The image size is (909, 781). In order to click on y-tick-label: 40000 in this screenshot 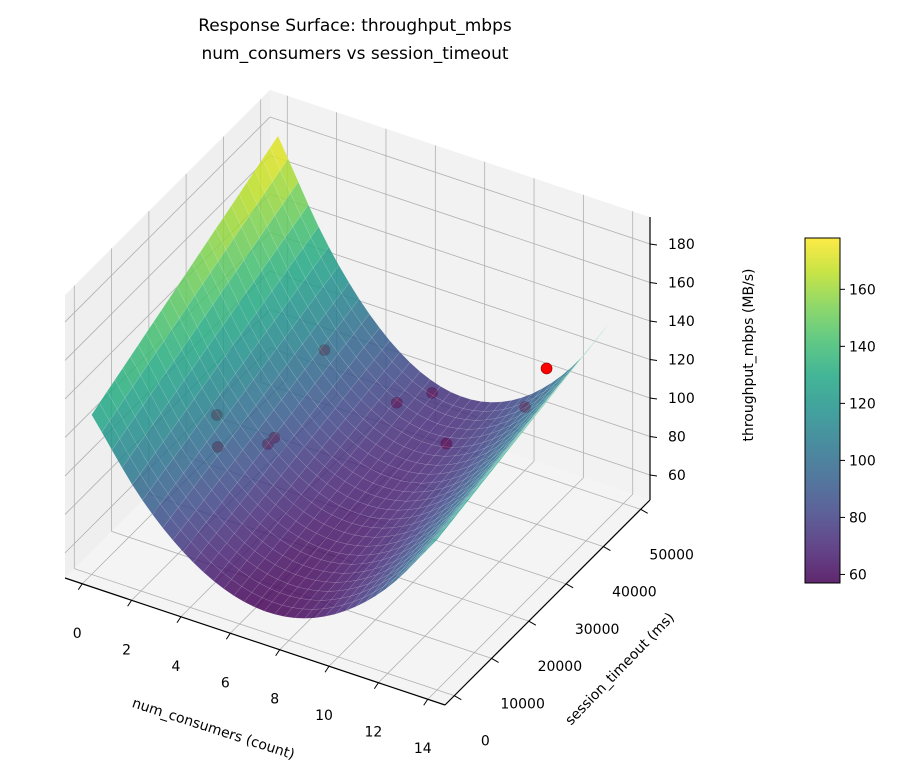, I will do `click(634, 593)`.